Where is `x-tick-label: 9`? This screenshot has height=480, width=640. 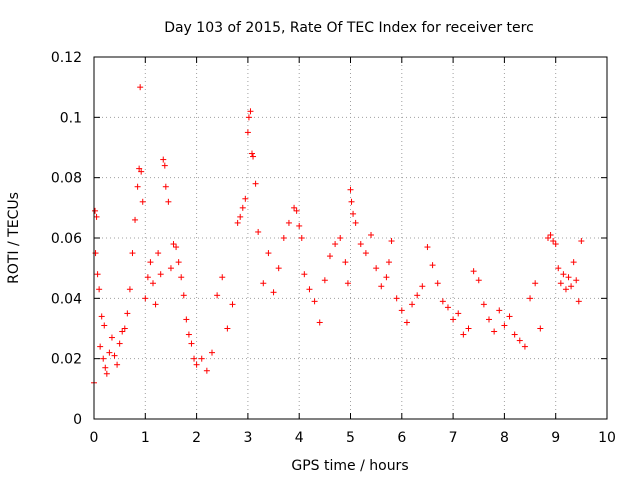 x-tick-label: 9 is located at coordinates (555, 438).